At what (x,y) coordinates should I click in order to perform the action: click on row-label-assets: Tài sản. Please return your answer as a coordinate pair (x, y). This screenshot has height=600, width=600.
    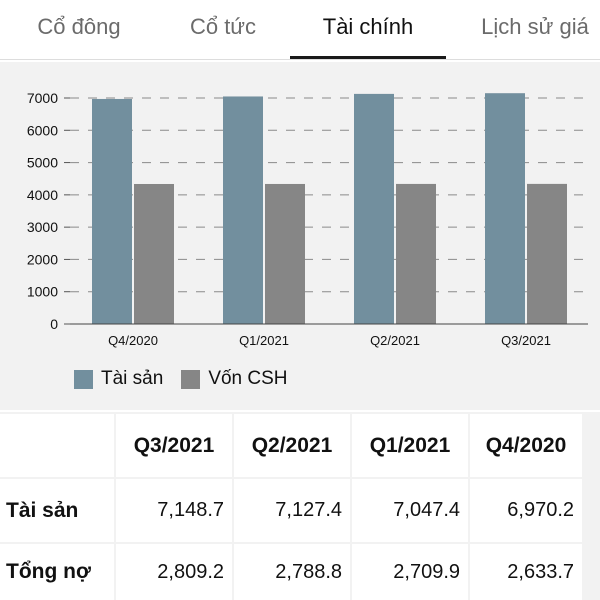
    Looking at the image, I should click on (57, 510).